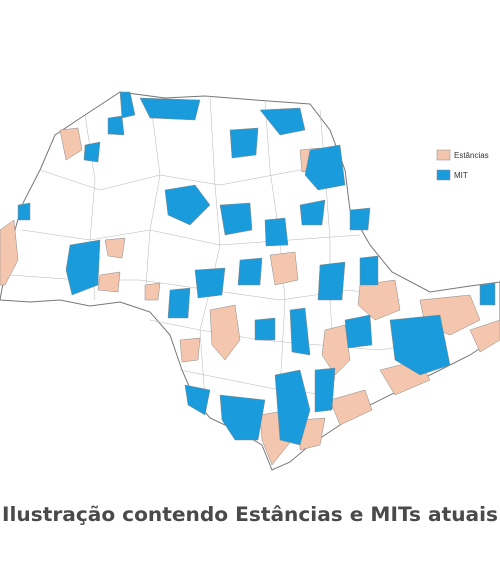  What do you see at coordinates (443, 175) in the screenshot?
I see `legend-swatch-mit` at bounding box center [443, 175].